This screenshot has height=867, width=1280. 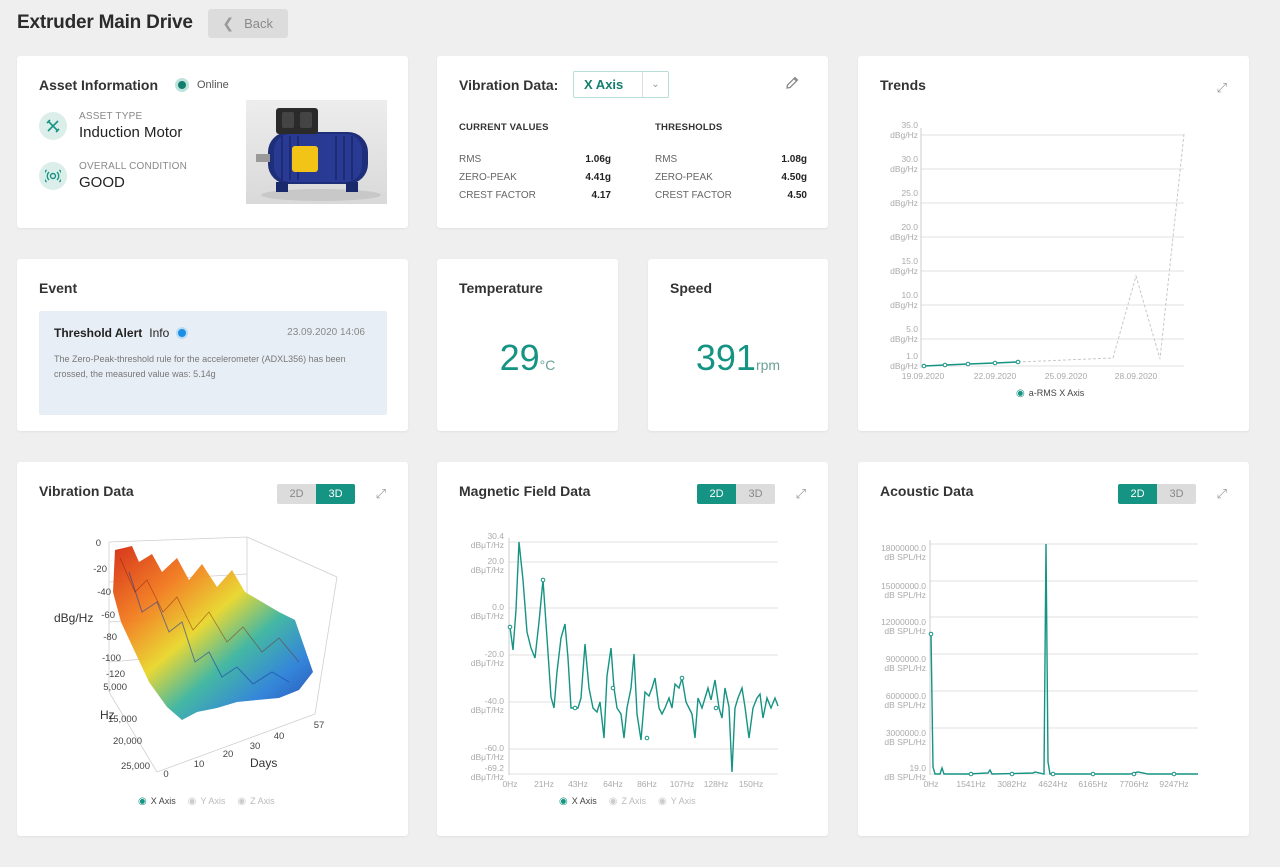 What do you see at coordinates (495, 768) in the screenshot?
I see `mag-tick: -69.2` at bounding box center [495, 768].